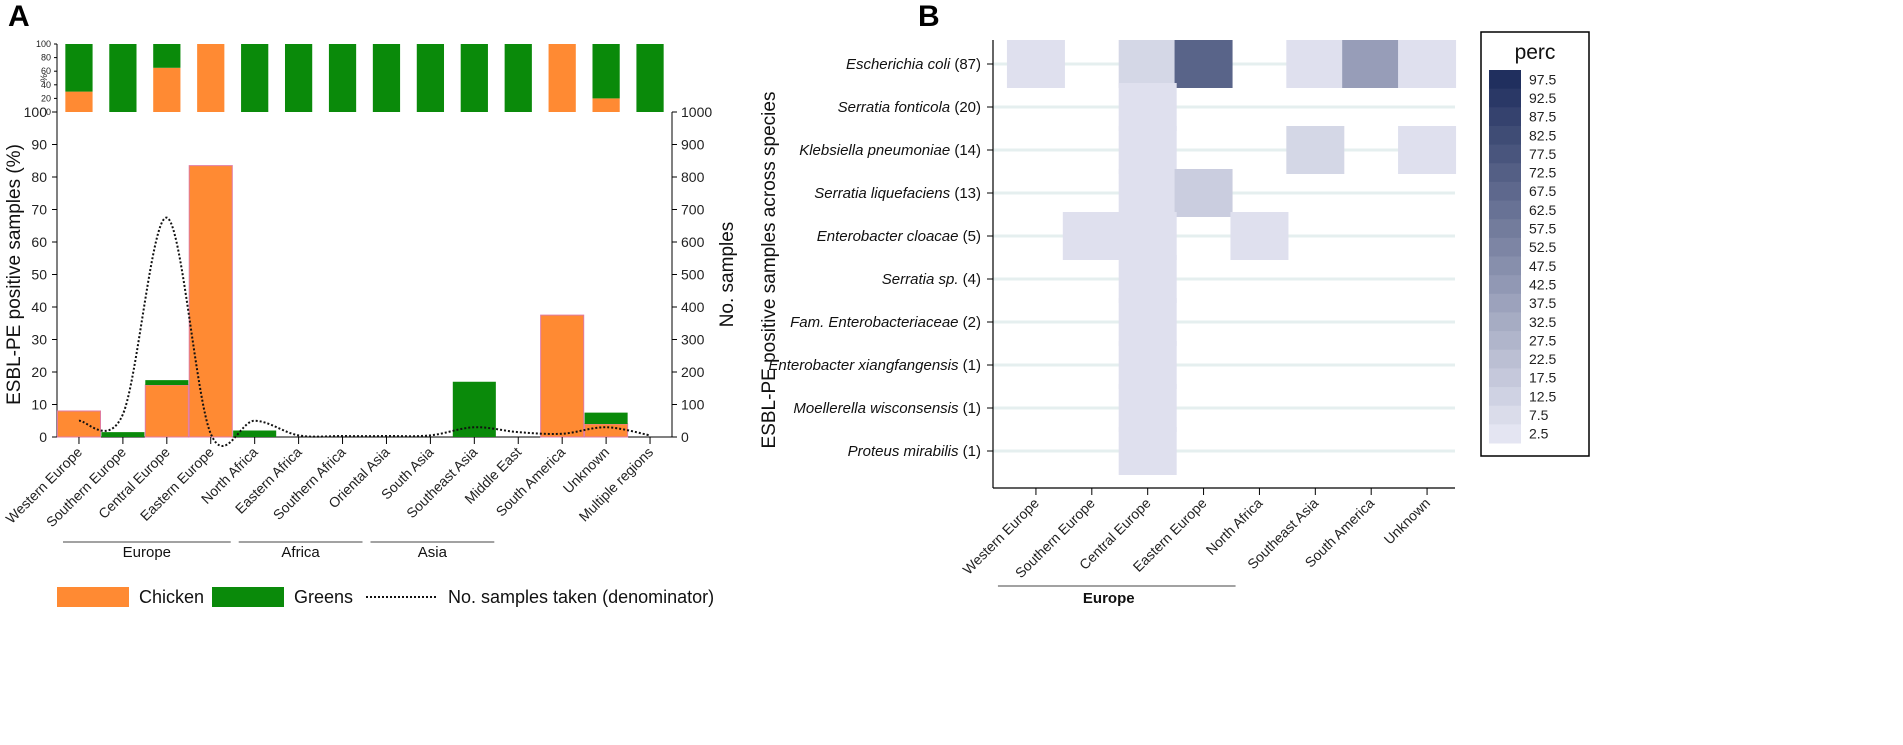 The width and height of the screenshot is (1903, 745). What do you see at coordinates (39, 275) in the screenshot?
I see `y-tick-label-left: 50` at bounding box center [39, 275].